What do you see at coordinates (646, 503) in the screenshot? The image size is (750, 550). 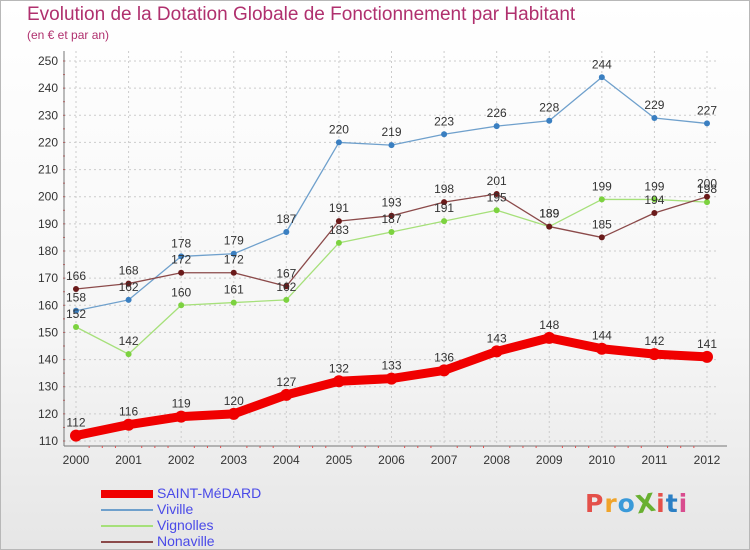 I see `logo-letter: X` at bounding box center [646, 503].